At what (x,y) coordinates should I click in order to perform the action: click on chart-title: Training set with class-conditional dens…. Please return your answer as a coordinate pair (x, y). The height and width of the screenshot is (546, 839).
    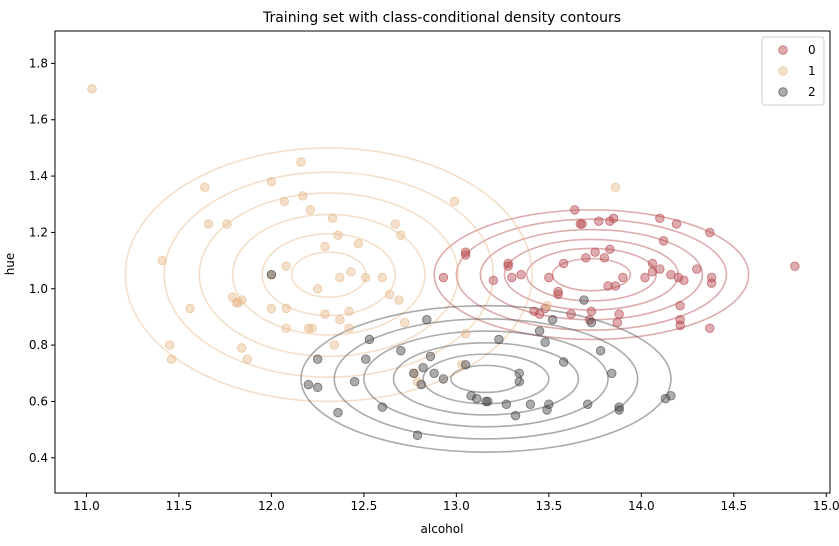
    Looking at the image, I should click on (441, 18).